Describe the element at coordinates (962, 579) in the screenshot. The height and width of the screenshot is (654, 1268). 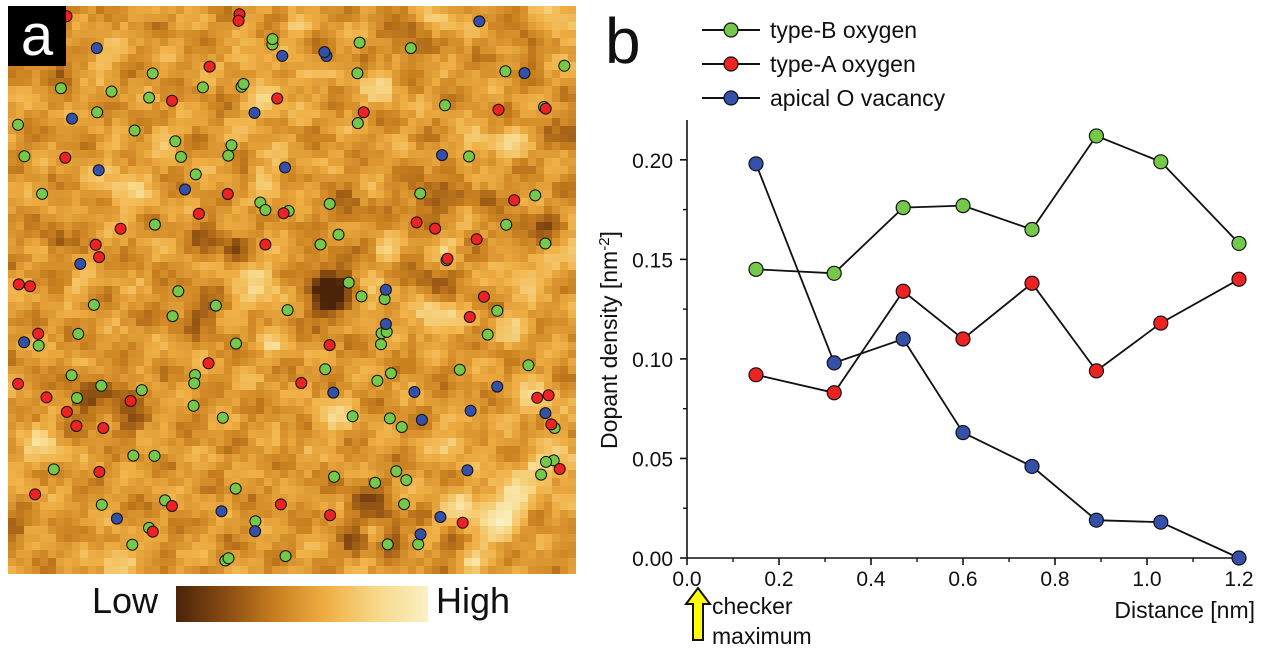
I see `x-tick-label: 0.6` at that location.